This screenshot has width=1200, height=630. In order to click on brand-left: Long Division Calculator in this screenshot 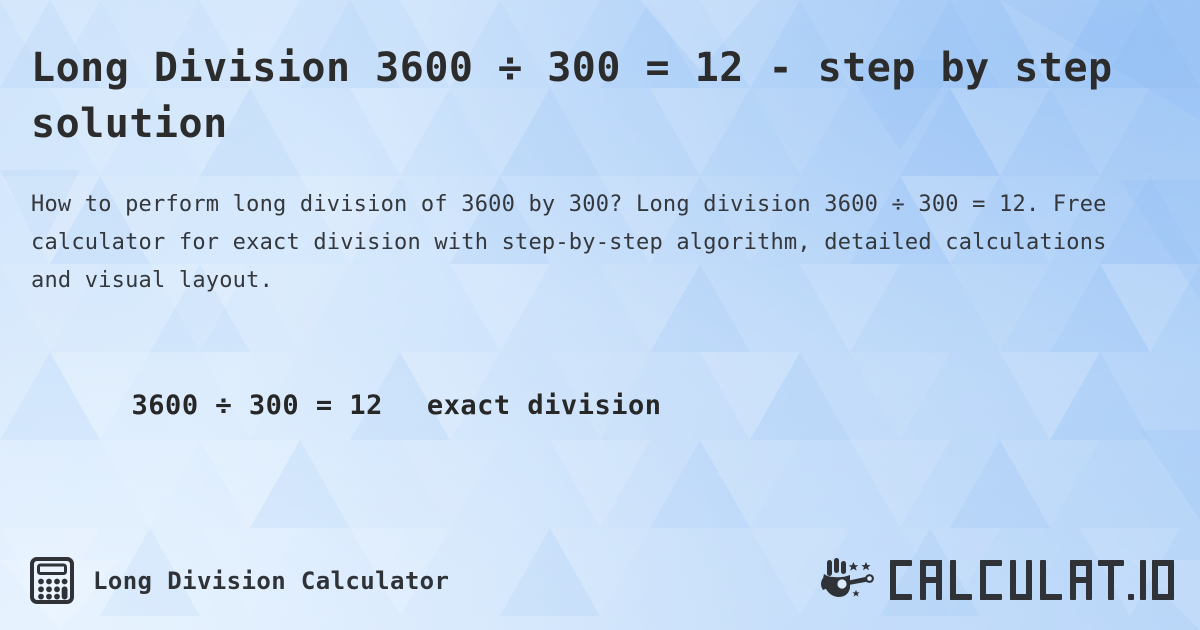, I will do `click(239, 580)`.